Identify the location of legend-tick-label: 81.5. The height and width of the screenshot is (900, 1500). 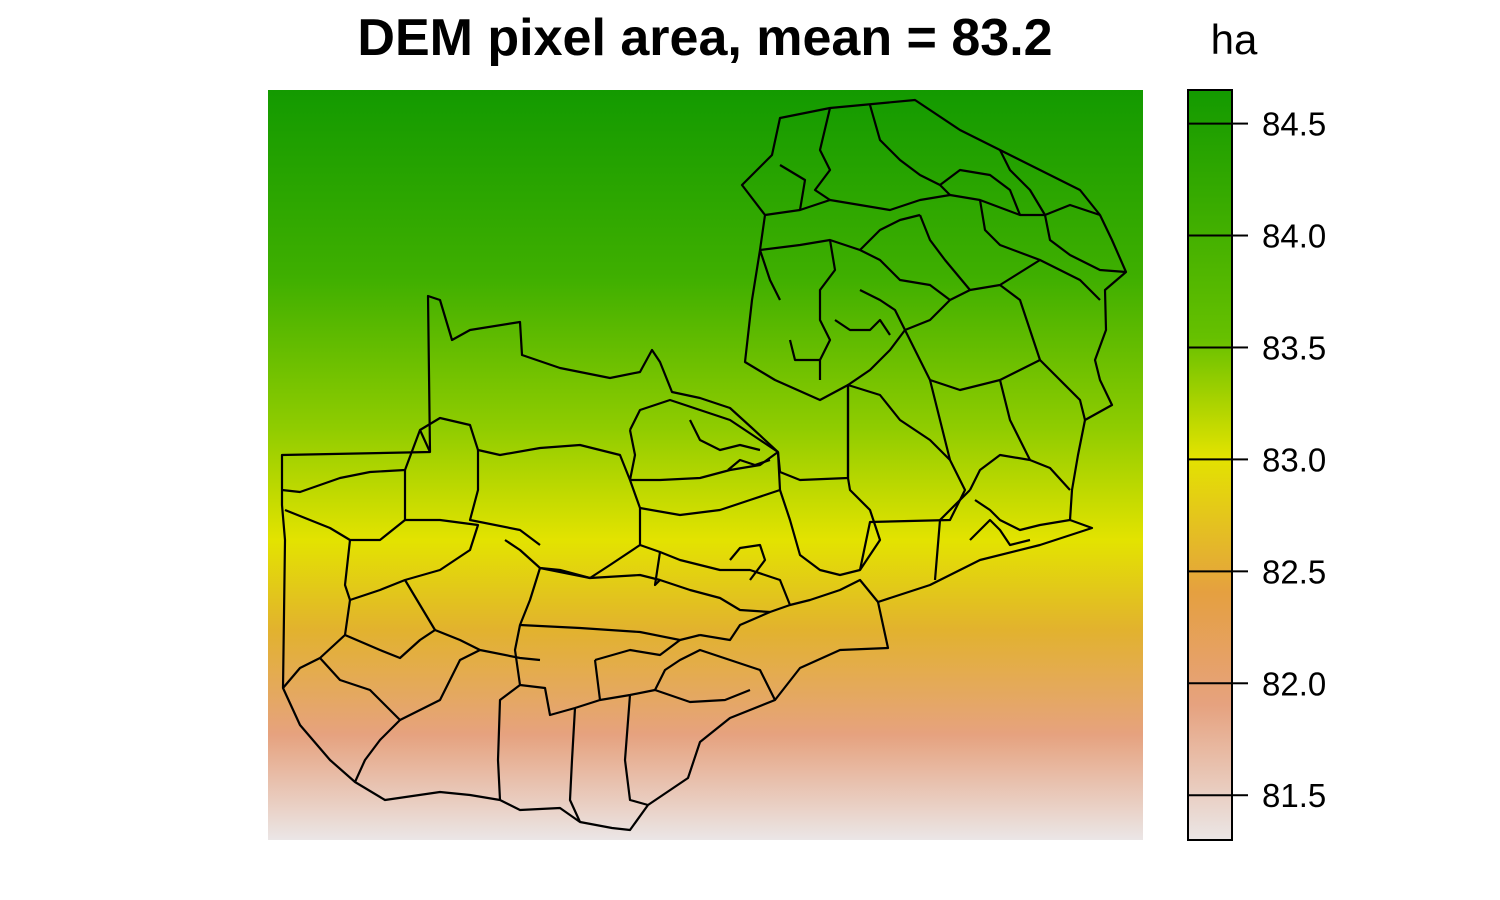
(1294, 795).